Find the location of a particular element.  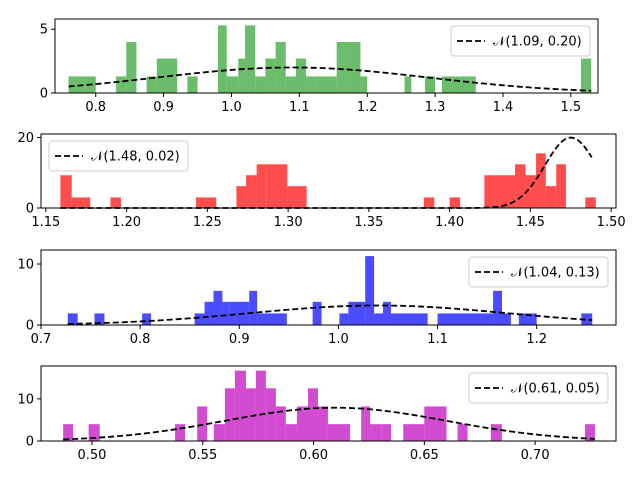

x-tick-label: 0.60 is located at coordinates (313, 455).